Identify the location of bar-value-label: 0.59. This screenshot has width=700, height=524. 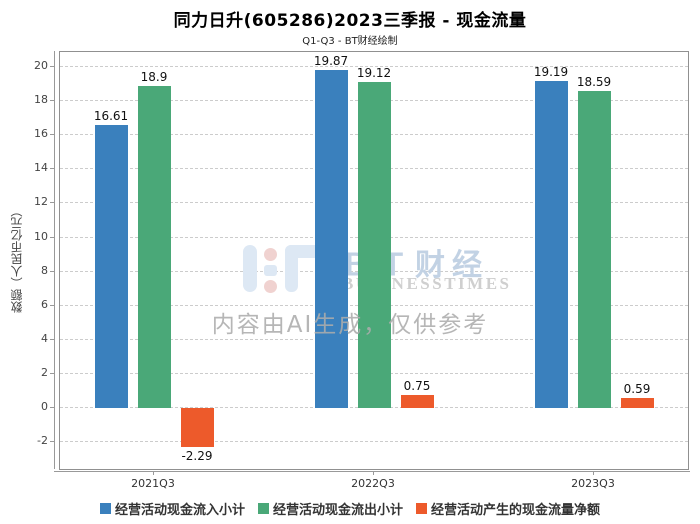
(637, 388).